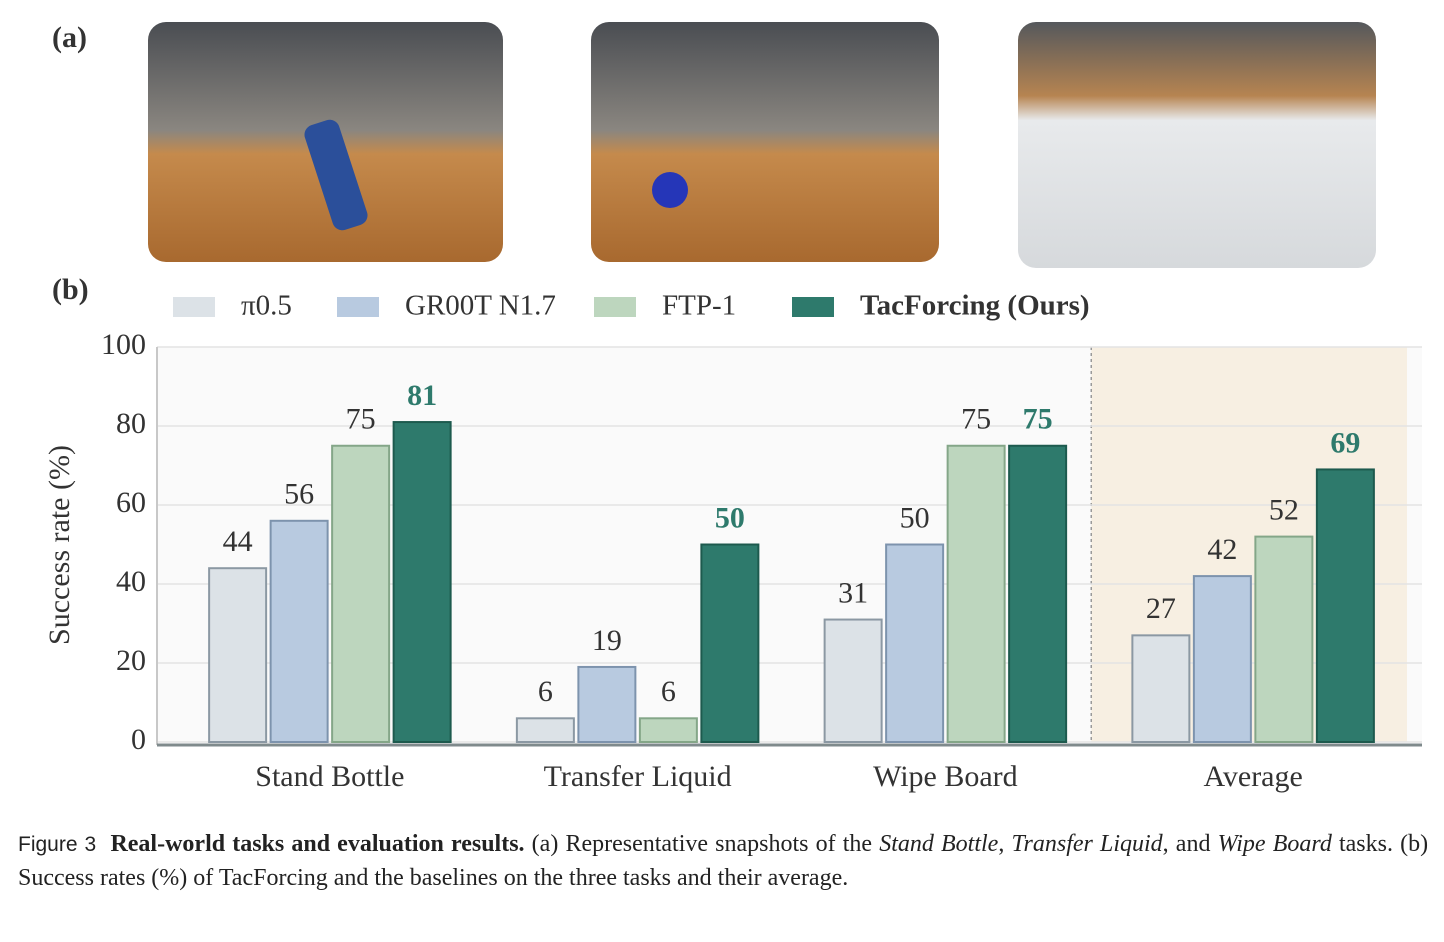  What do you see at coordinates (853, 592) in the screenshot?
I see `value-label: 31` at bounding box center [853, 592].